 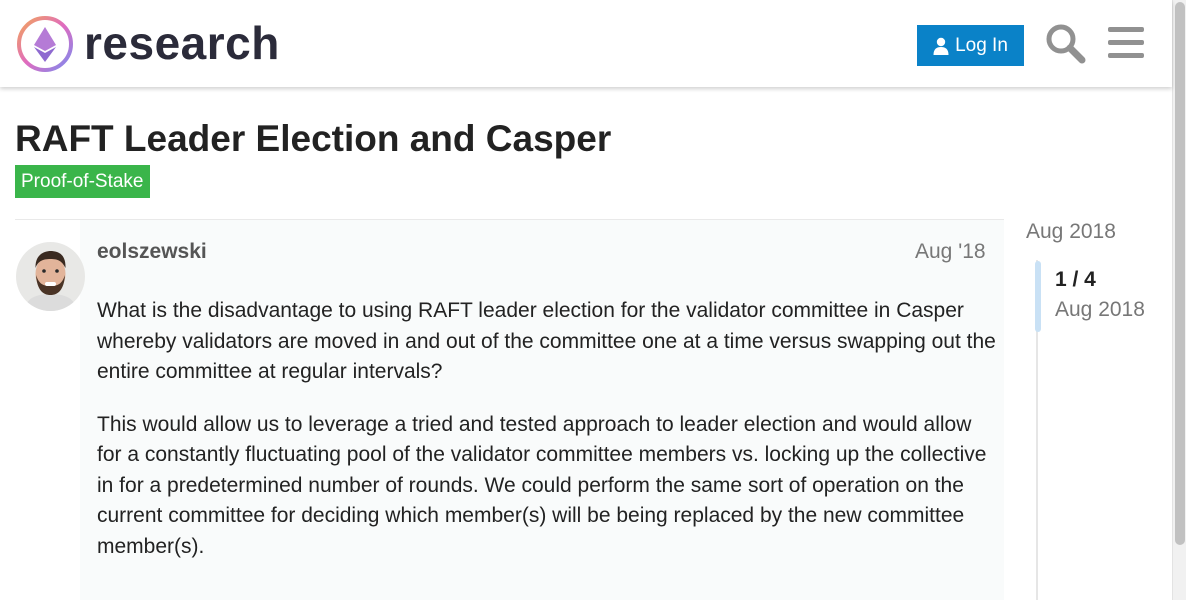 What do you see at coordinates (50, 276) in the screenshot?
I see `user-avatar` at bounding box center [50, 276].